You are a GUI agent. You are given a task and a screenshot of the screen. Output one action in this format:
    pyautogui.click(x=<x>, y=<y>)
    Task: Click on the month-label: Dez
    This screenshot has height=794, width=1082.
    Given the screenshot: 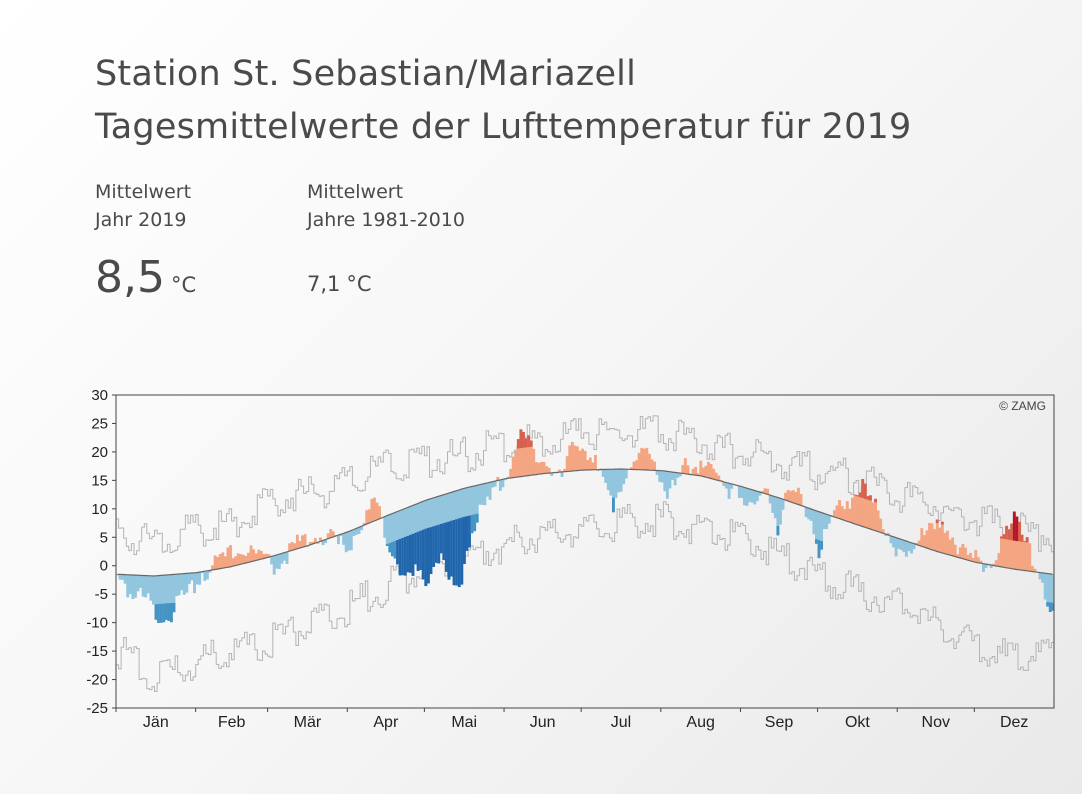 What is the action you would take?
    pyautogui.click(x=1014, y=722)
    